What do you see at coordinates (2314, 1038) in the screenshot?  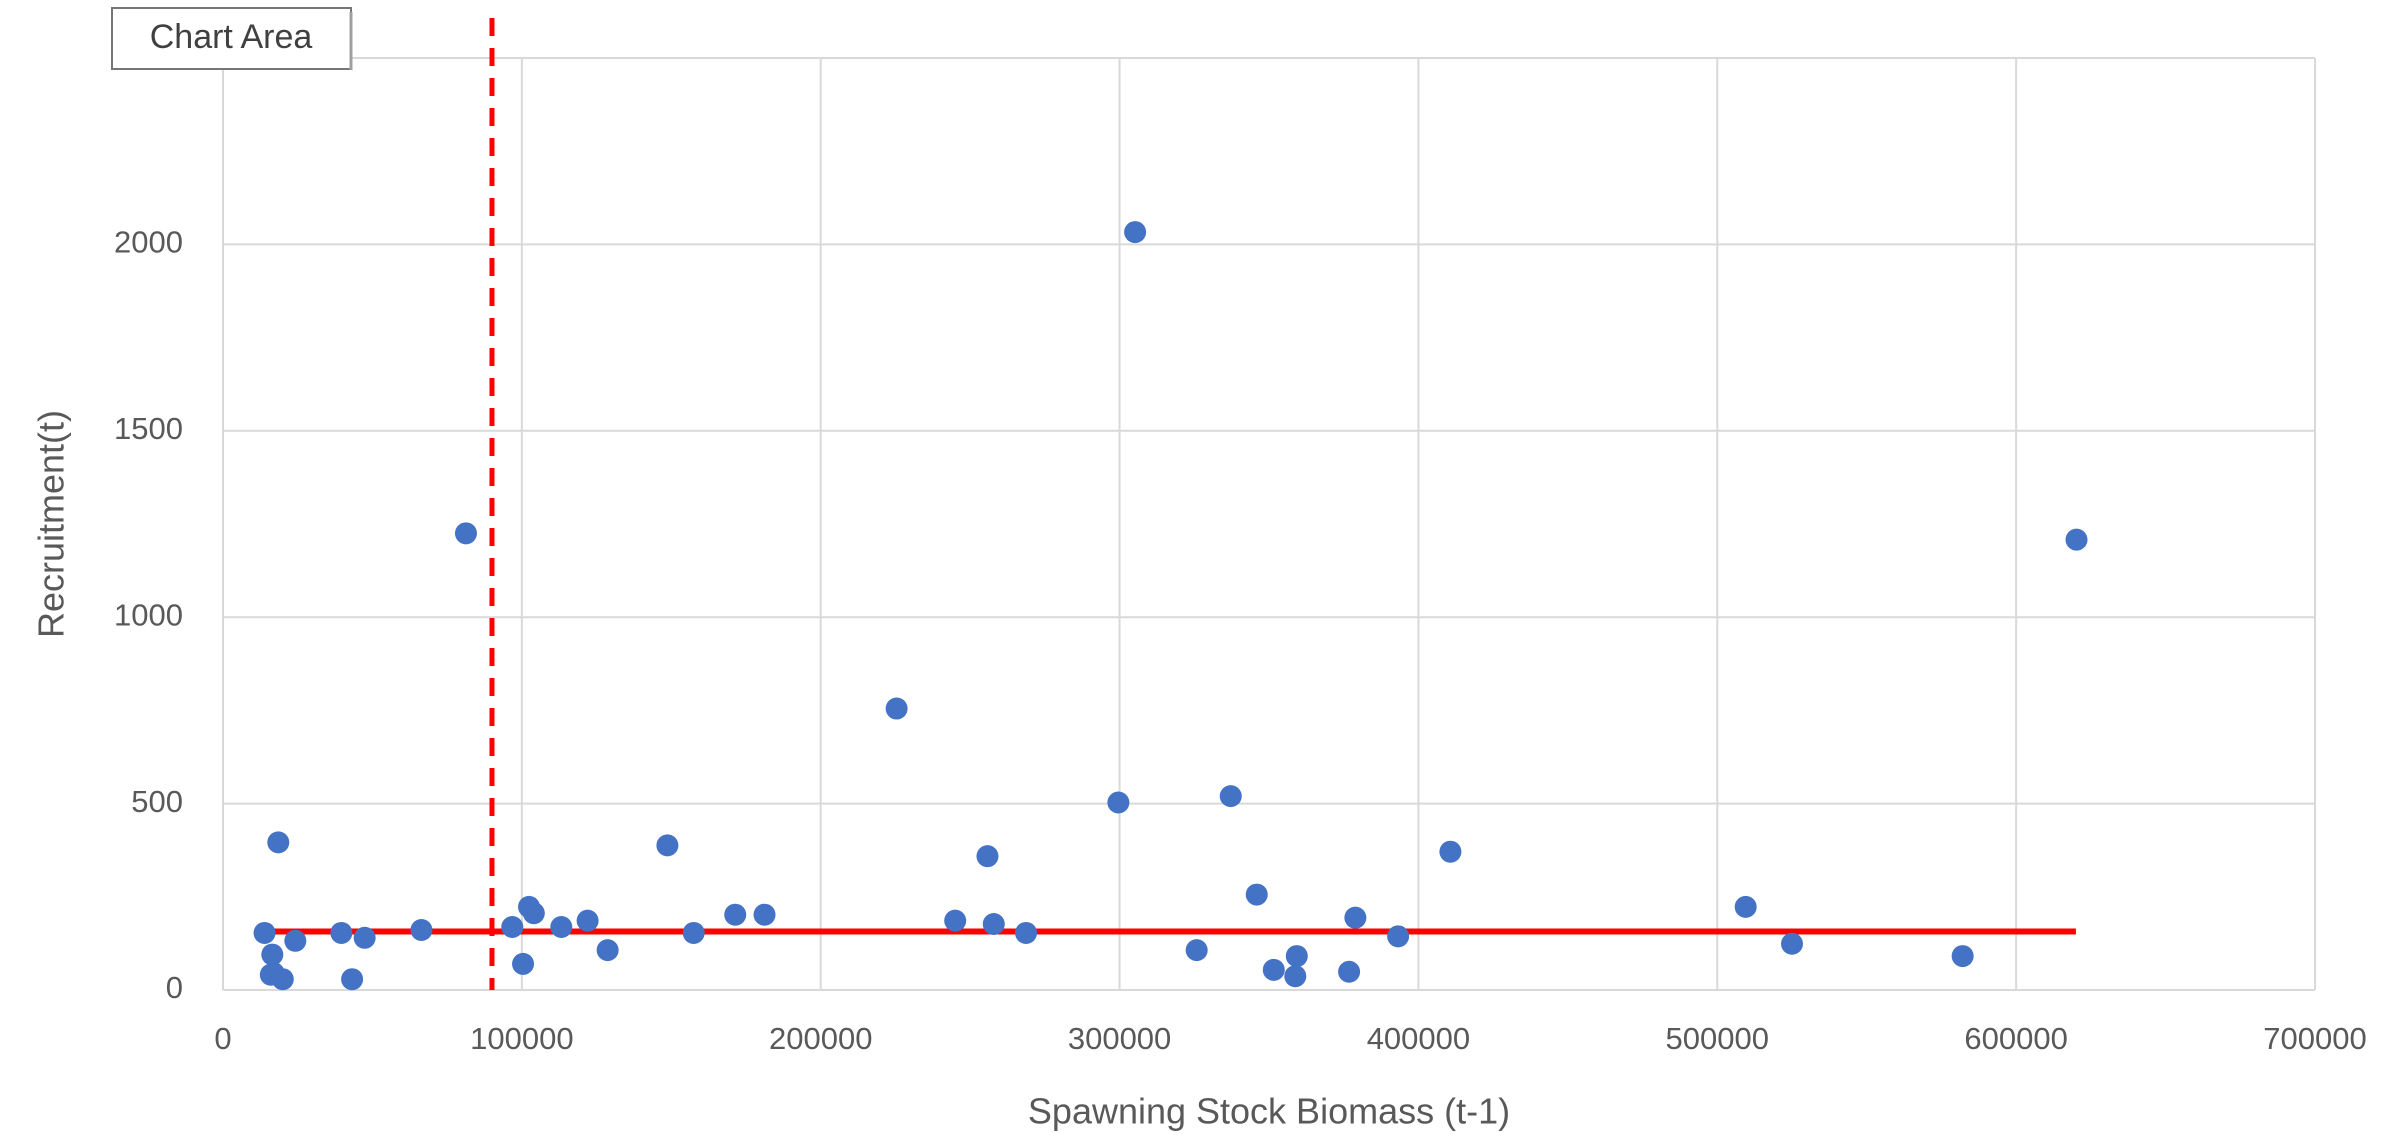 I see `x-tick-label: 700000` at bounding box center [2314, 1038].